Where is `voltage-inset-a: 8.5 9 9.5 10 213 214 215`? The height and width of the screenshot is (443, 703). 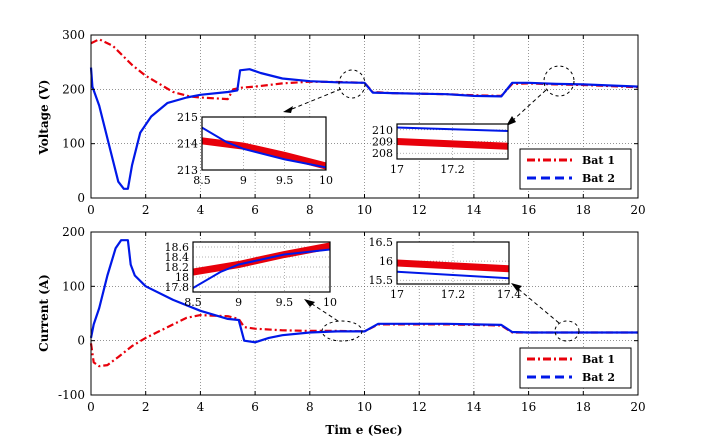 voltage-inset-a: 8.5 9 9.5 10 213 214 215 is located at coordinates (255, 149).